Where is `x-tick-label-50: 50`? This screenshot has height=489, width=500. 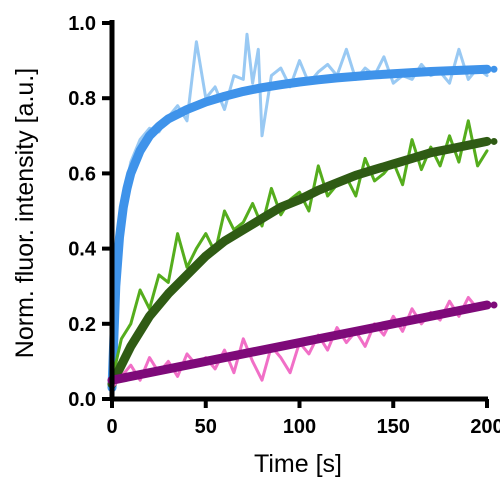
x-tick-label-50: 50 is located at coordinates (206, 427).